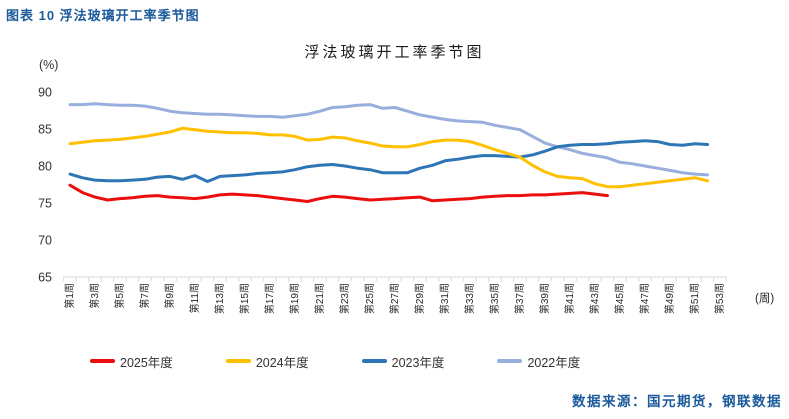 The height and width of the screenshot is (419, 789). Describe the element at coordinates (519, 298) in the screenshot. I see `x-tick-label: 第37周` at that location.